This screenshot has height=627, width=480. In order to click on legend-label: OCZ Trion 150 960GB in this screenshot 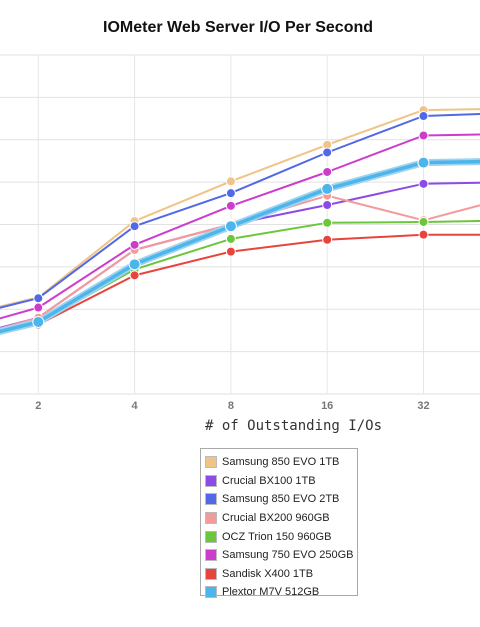, I will do `click(277, 536)`.